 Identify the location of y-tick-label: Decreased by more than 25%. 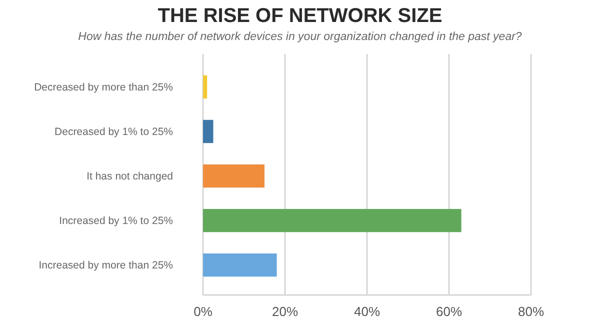
(103, 88).